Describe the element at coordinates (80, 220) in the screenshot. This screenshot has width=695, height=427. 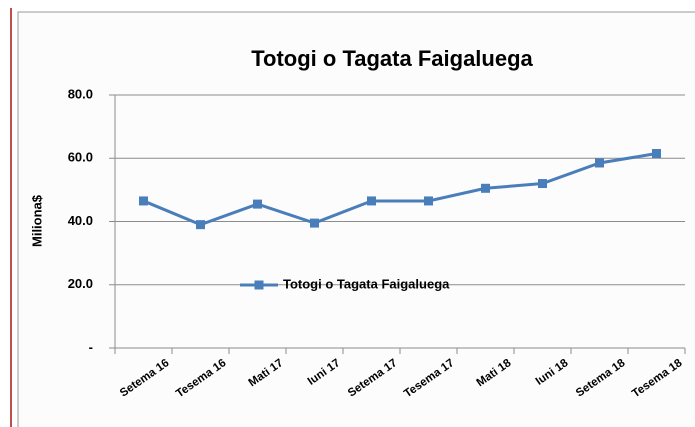
I see `y-tick-label: 40.0` at that location.